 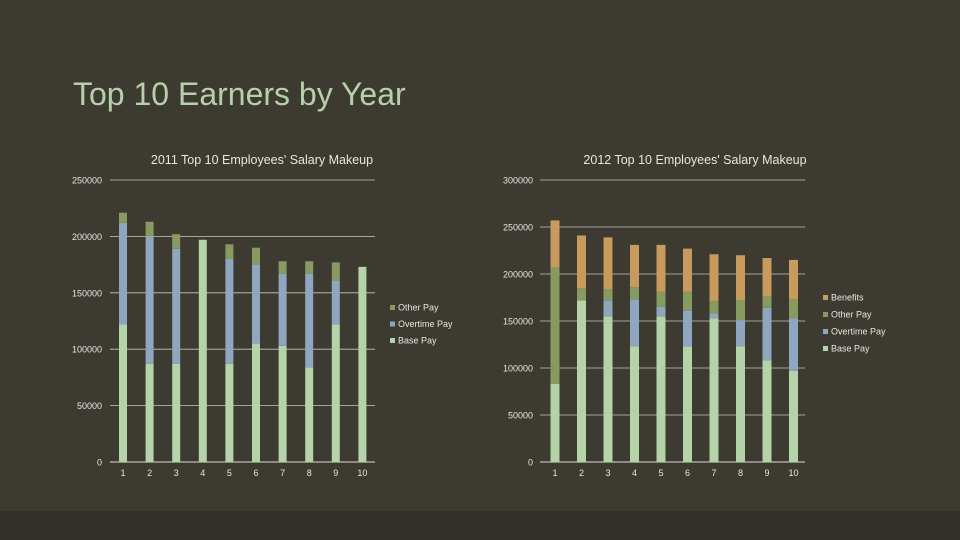 I want to click on y-tick-label: 300000, so click(x=518, y=181).